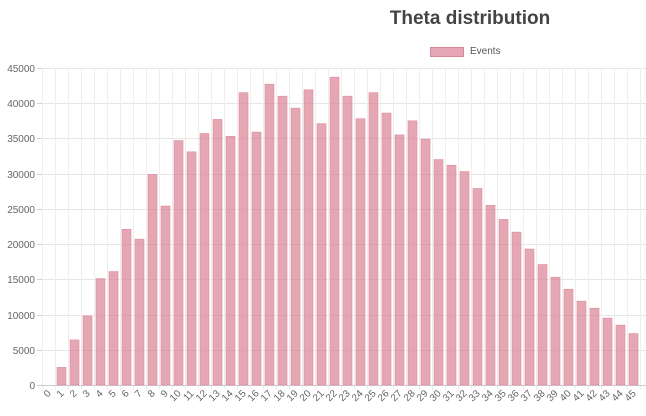 This screenshot has height=416, width=646. I want to click on chart-title: Theta distribution, so click(470, 18).